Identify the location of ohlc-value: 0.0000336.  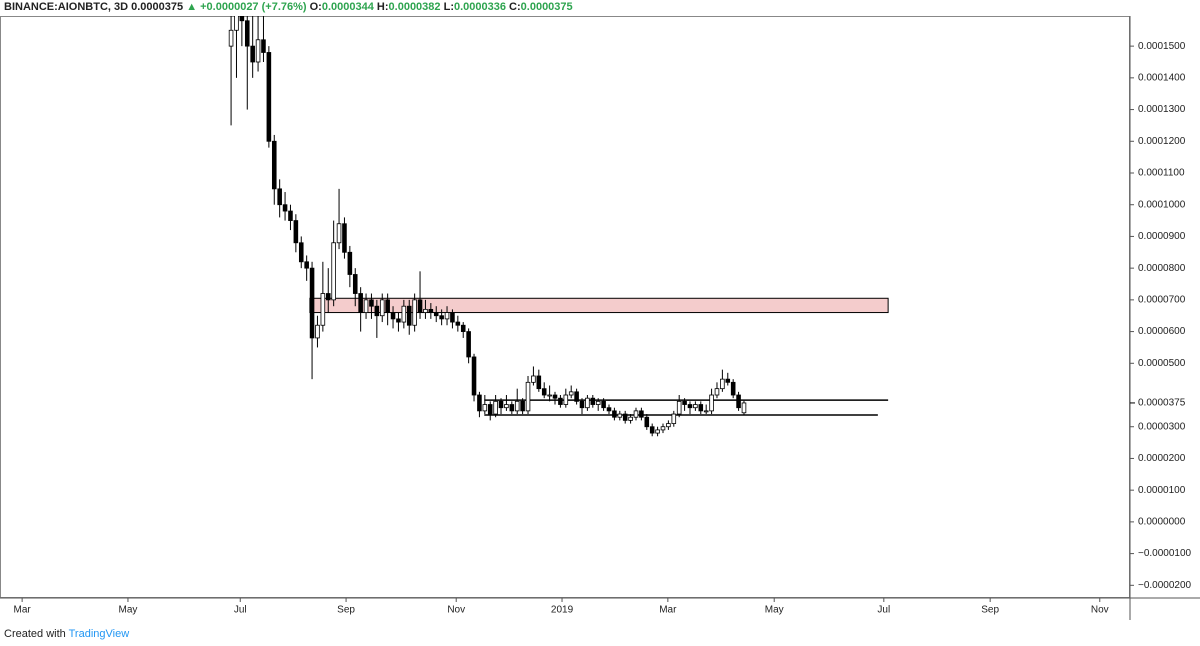
(479, 7).